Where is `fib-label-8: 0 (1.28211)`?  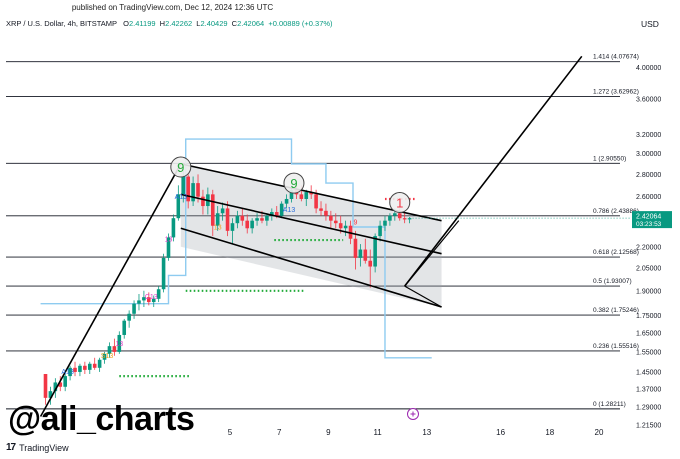 fib-label-8: 0 (1.28211) is located at coordinates (609, 404).